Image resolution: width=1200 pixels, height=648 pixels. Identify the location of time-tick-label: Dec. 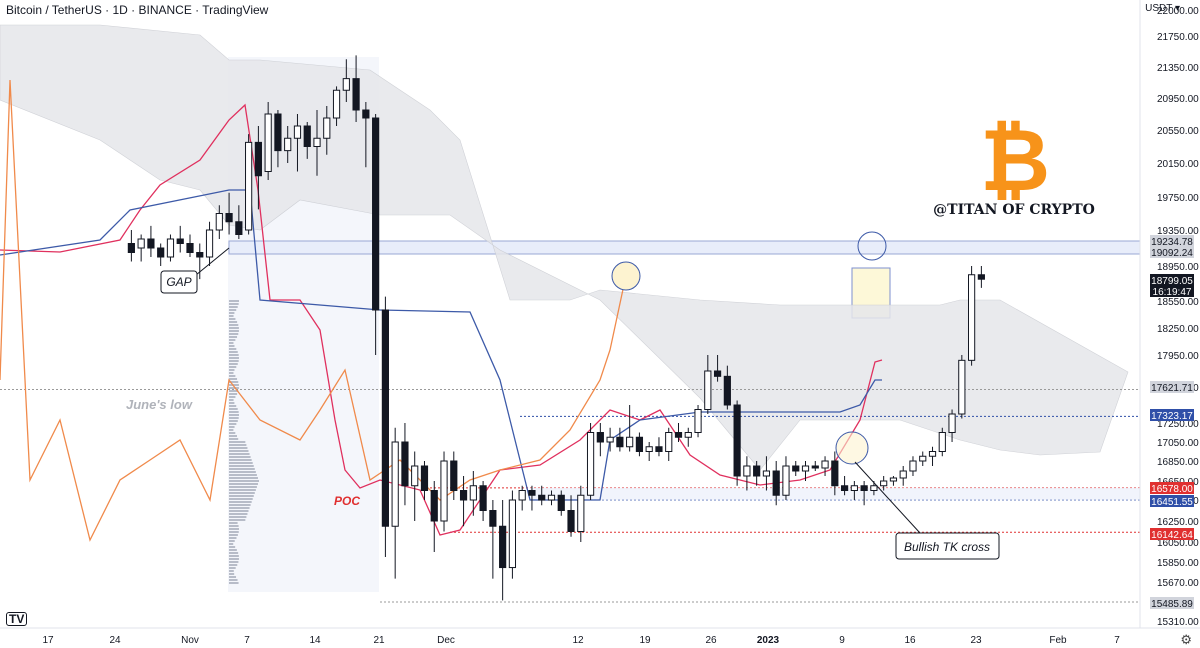
(446, 640).